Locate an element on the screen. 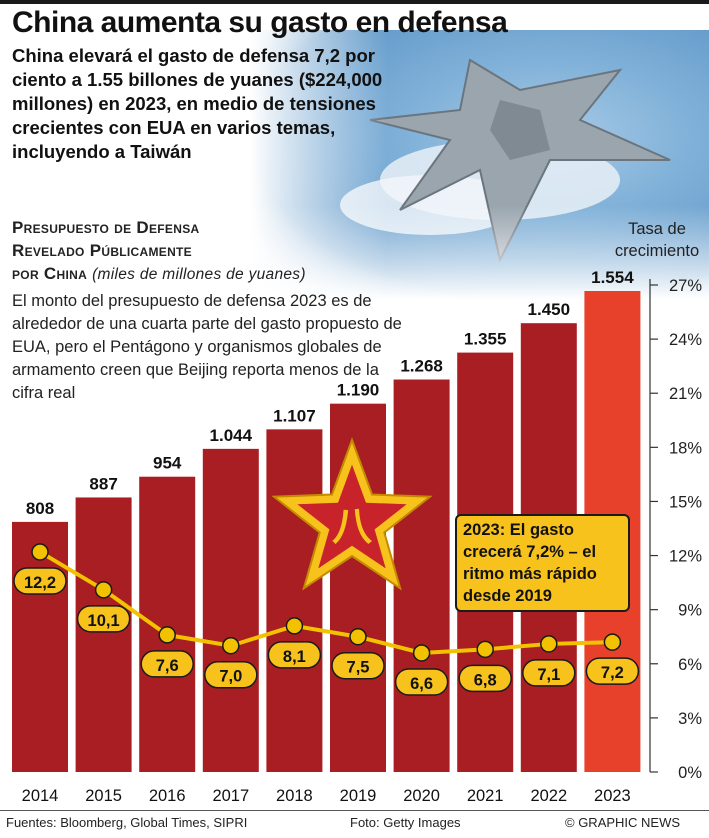  right-axis-tick-label: 6% is located at coordinates (690, 665).